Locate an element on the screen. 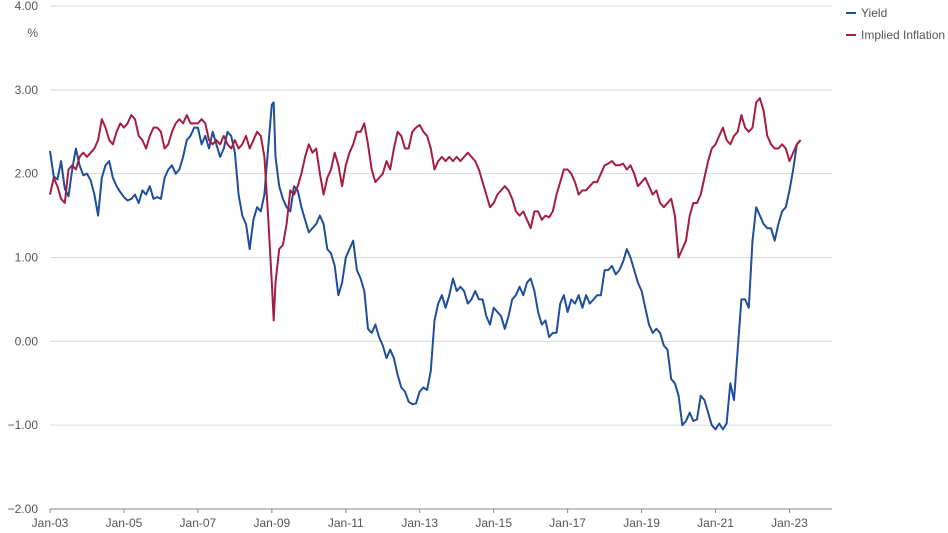 This screenshot has width=948, height=533. y-tick-label: 3.00 is located at coordinates (27, 90).